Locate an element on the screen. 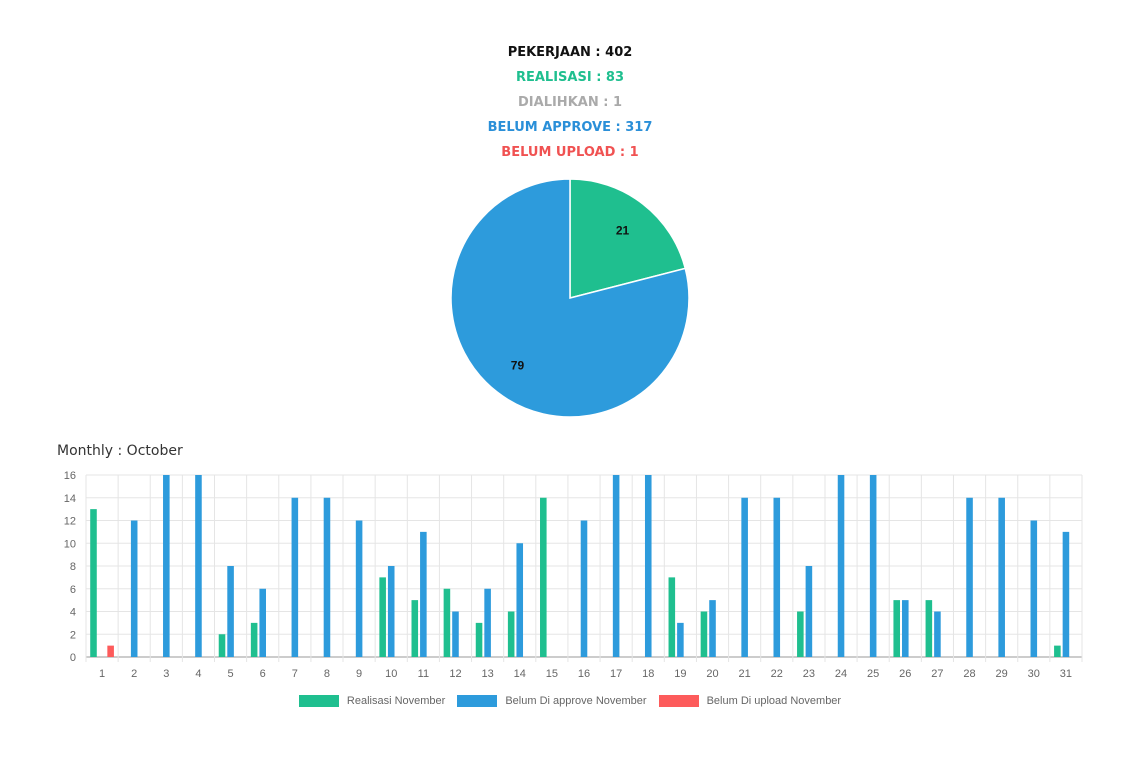  x-tick-label: 3 is located at coordinates (166, 674).